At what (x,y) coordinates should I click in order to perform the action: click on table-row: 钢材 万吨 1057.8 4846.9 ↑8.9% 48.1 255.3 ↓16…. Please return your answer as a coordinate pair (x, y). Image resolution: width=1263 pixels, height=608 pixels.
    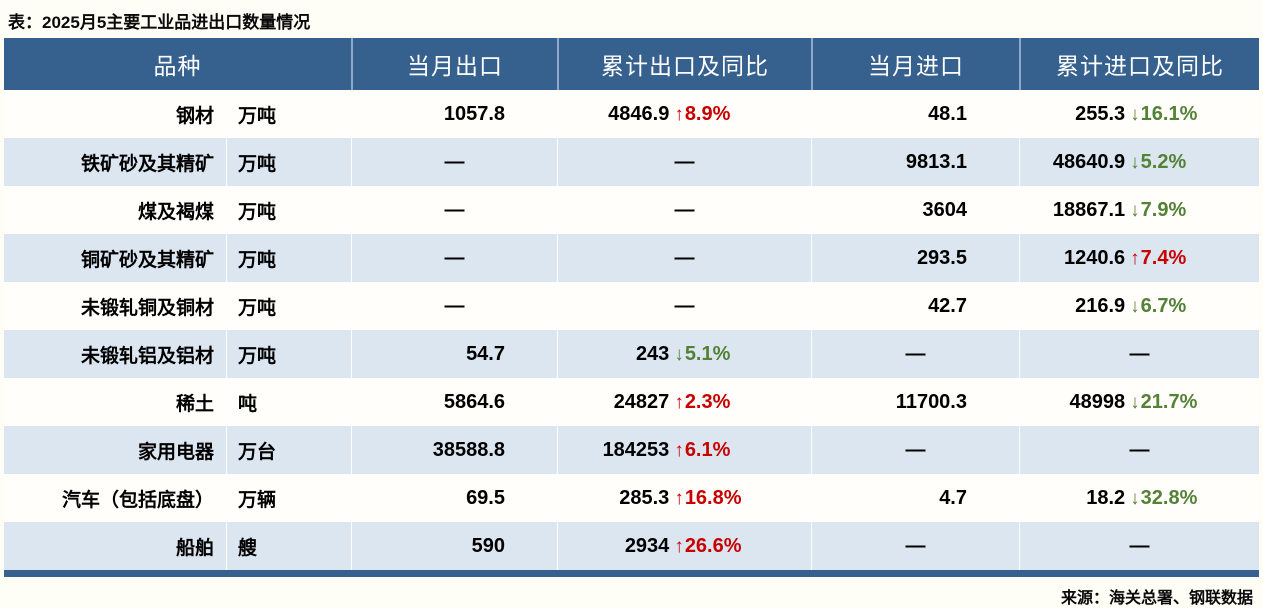
    Looking at the image, I should click on (631, 114).